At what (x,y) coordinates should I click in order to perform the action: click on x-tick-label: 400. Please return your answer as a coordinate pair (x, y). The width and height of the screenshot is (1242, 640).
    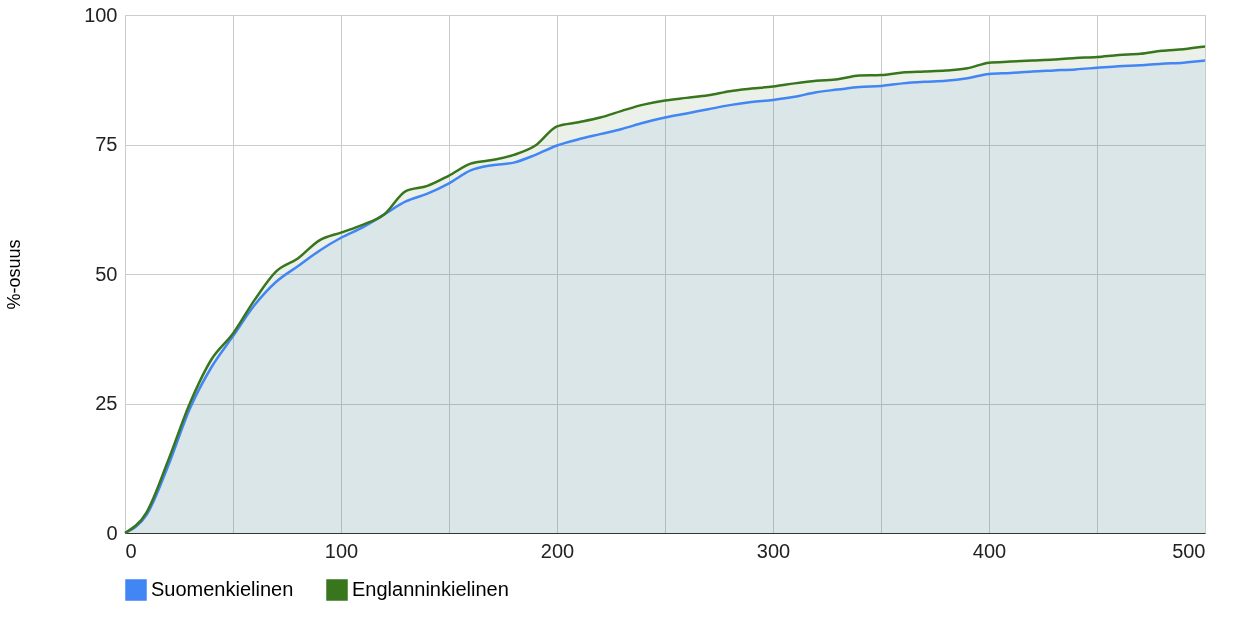
    Looking at the image, I should click on (989, 550).